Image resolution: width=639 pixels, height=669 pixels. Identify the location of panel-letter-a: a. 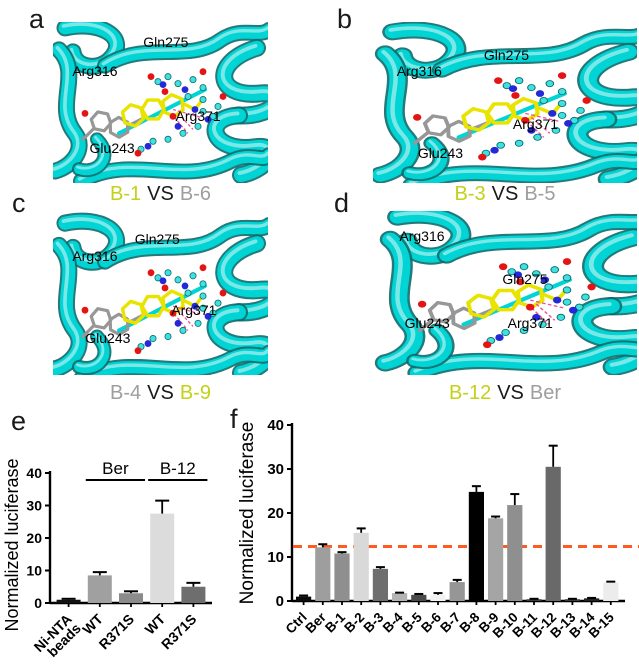
(37, 19).